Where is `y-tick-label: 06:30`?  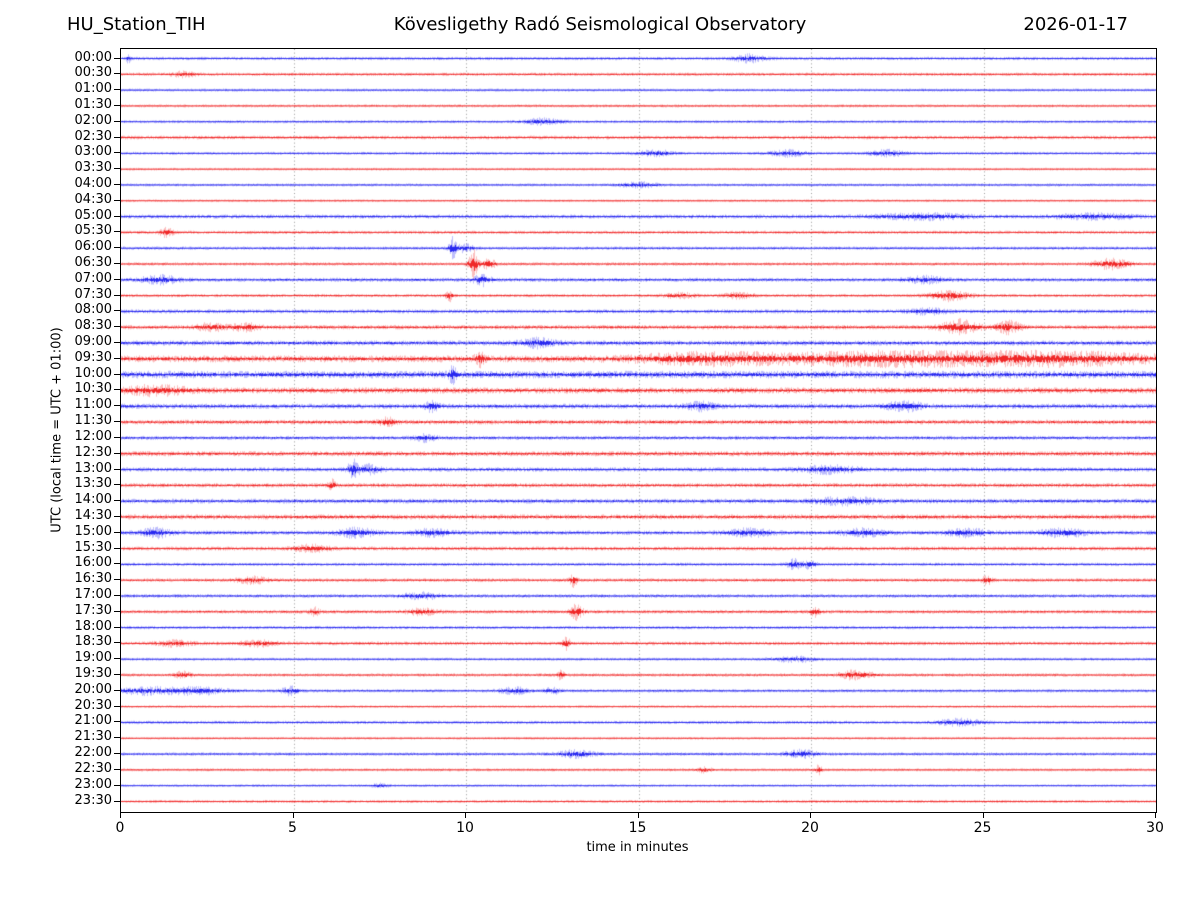 y-tick-label: 06:30 is located at coordinates (93, 262).